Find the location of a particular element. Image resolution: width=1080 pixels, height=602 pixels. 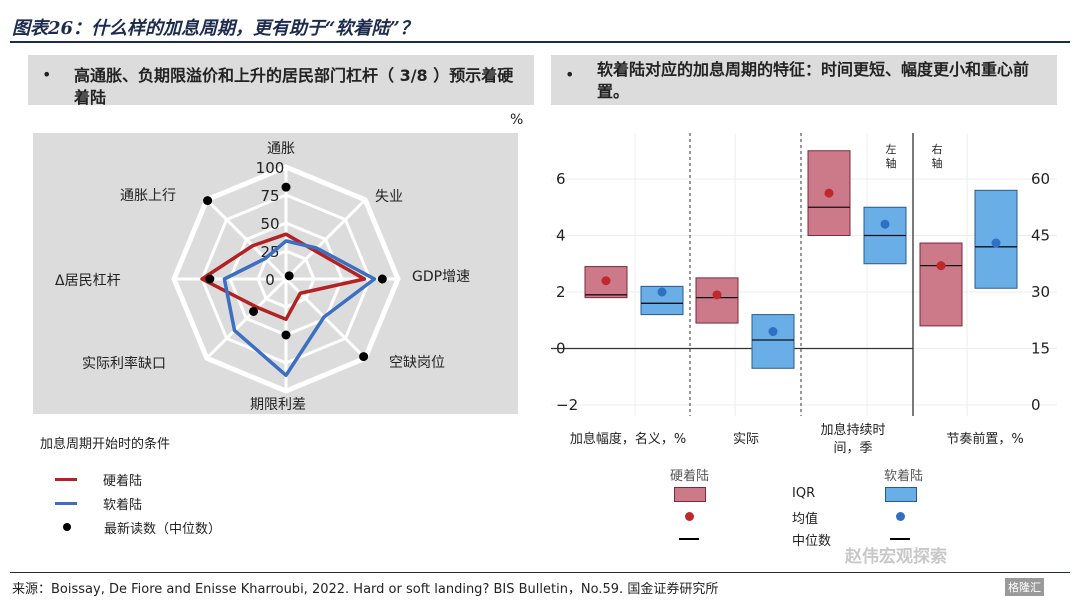

legend-hard-mean-dot is located at coordinates (689, 516).